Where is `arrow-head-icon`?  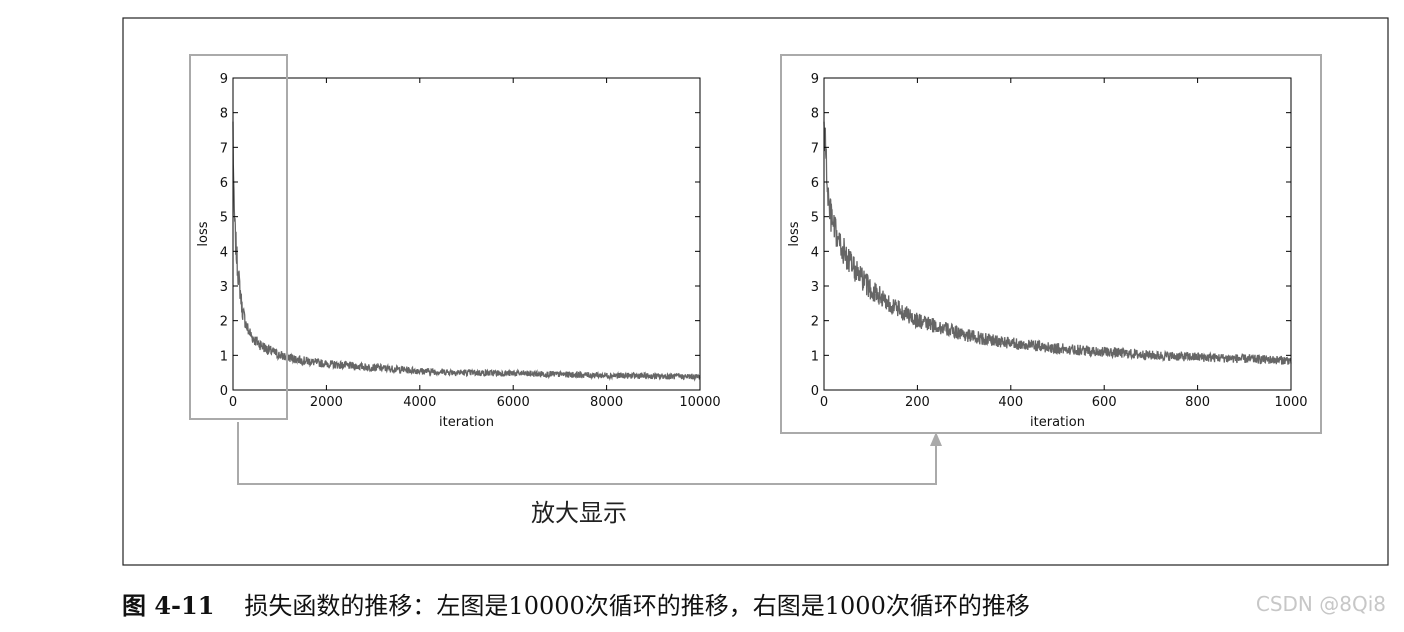
arrow-head-icon is located at coordinates (936, 439).